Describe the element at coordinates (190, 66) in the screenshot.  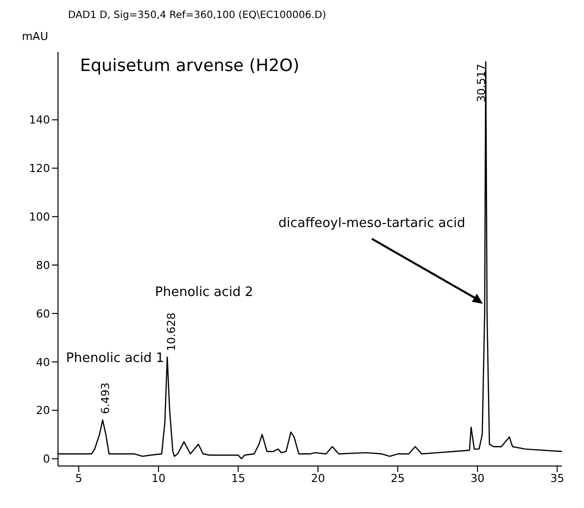
I see `chart-title: Equisetum arvense (H2O)` at that location.